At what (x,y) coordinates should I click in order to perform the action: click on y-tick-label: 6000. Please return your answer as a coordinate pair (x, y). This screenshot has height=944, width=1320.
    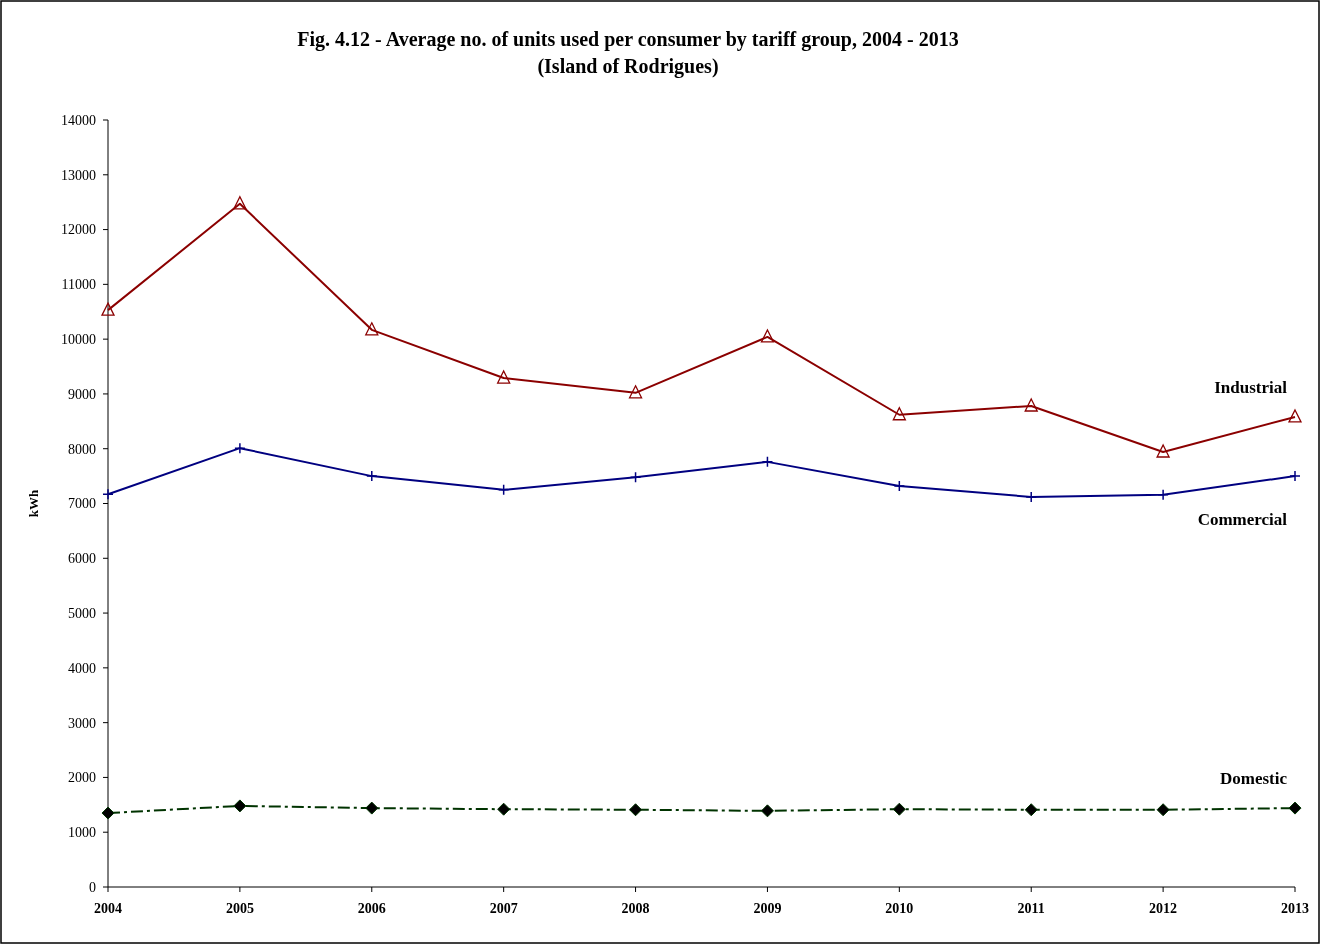
    Looking at the image, I should click on (82, 559).